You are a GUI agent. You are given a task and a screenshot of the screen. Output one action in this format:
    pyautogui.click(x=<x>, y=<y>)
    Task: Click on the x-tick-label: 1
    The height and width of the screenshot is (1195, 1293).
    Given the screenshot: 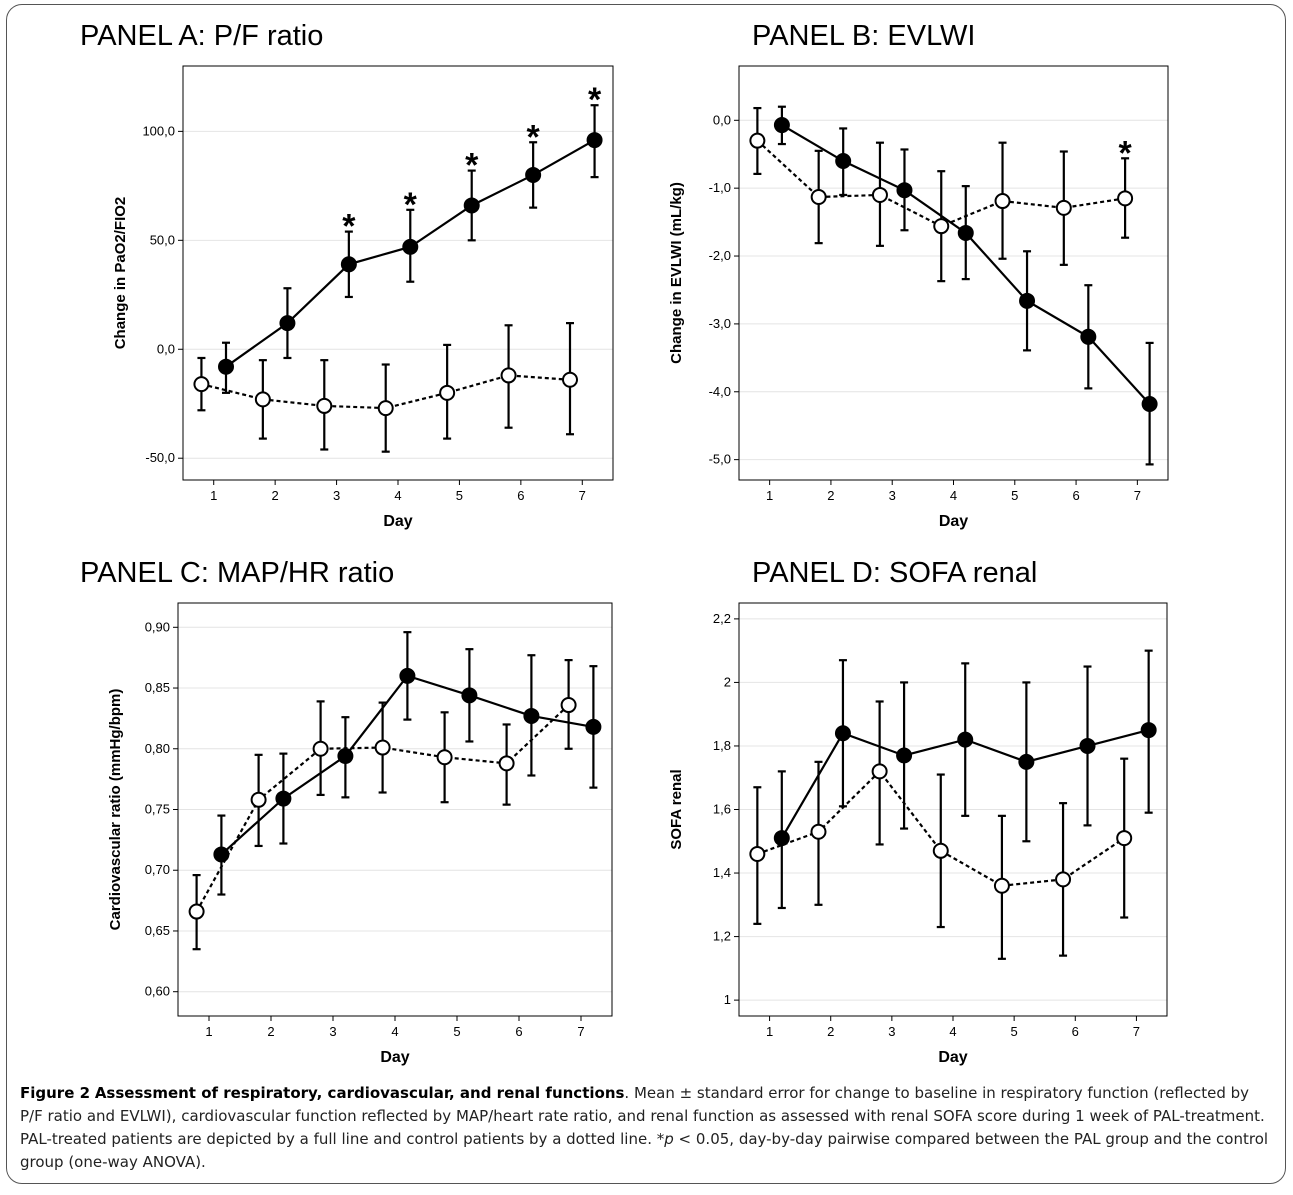 What is the action you would take?
    pyautogui.click(x=208, y=1031)
    